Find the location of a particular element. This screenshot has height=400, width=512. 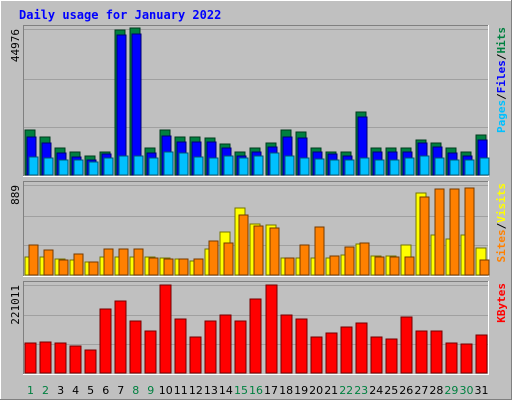

x-tick-day-28: 28 is located at coordinates (436, 390).